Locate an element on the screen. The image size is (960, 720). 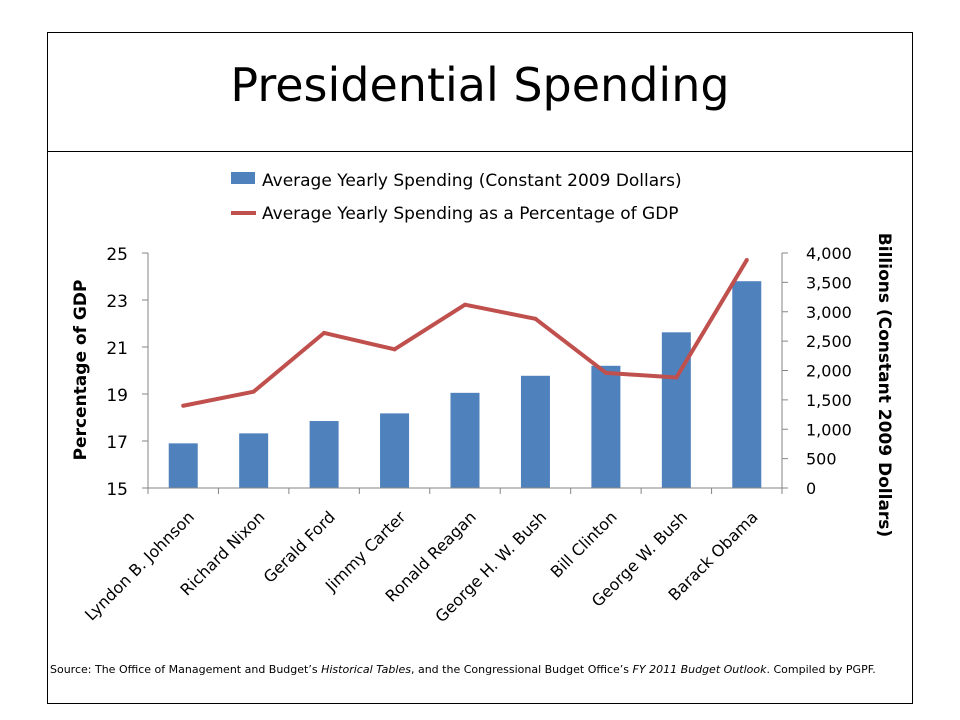
y-tick-label-right: 0 is located at coordinates (811, 488).